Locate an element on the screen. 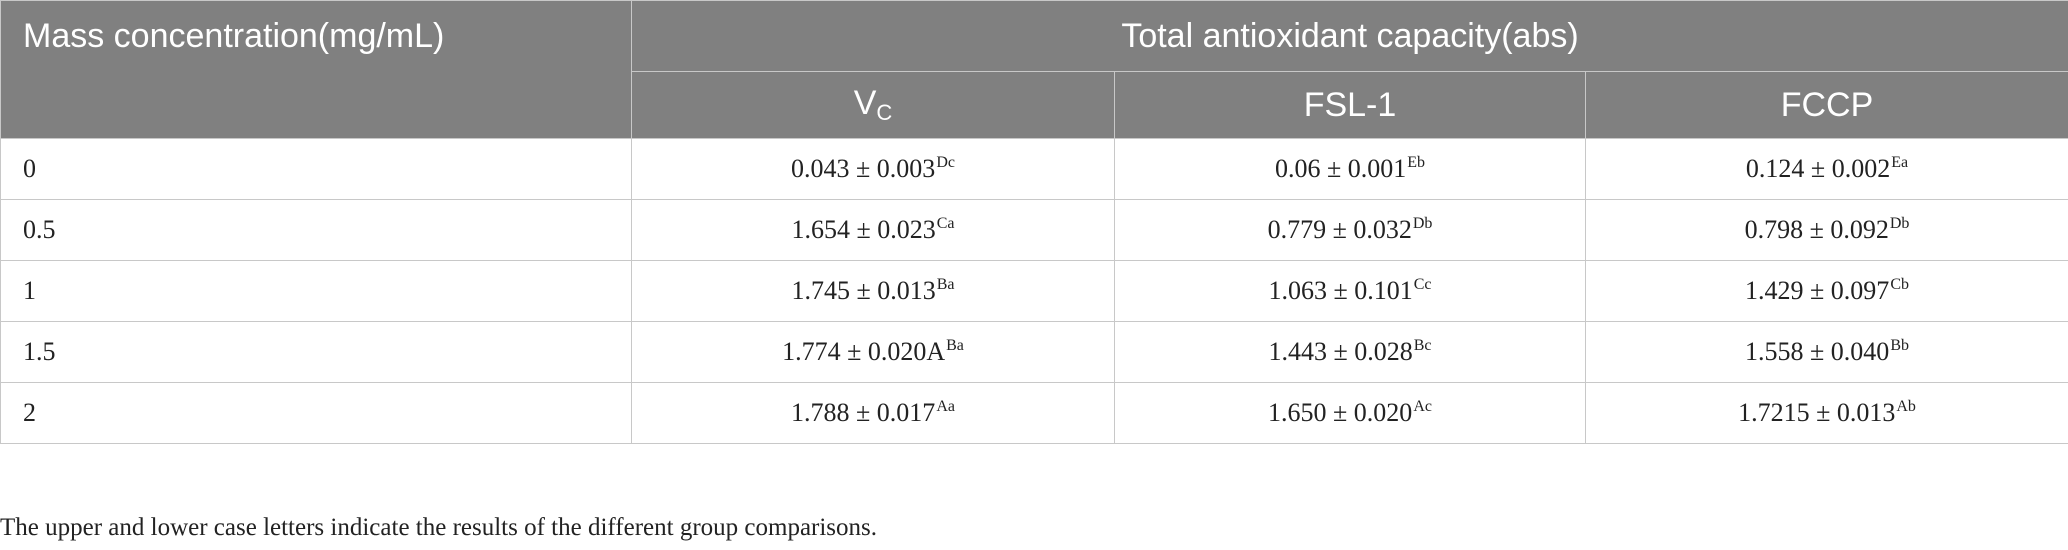 The image size is (2068, 550). cell-value: 1.443 ± 0.028 is located at coordinates (1340, 351).